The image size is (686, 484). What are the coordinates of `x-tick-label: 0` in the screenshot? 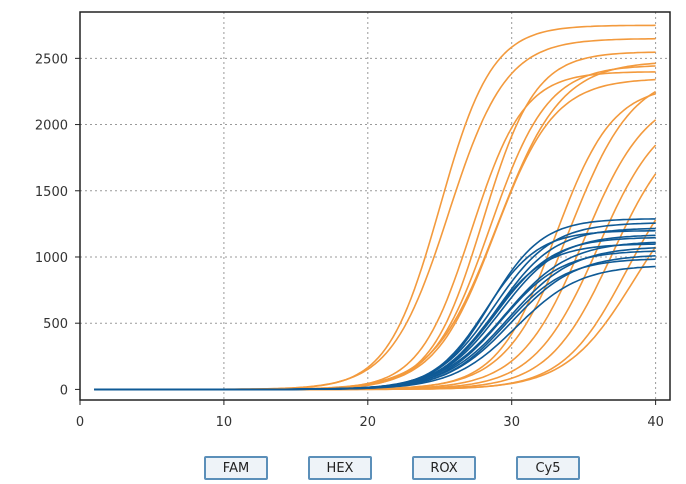 It's located at (80, 422).